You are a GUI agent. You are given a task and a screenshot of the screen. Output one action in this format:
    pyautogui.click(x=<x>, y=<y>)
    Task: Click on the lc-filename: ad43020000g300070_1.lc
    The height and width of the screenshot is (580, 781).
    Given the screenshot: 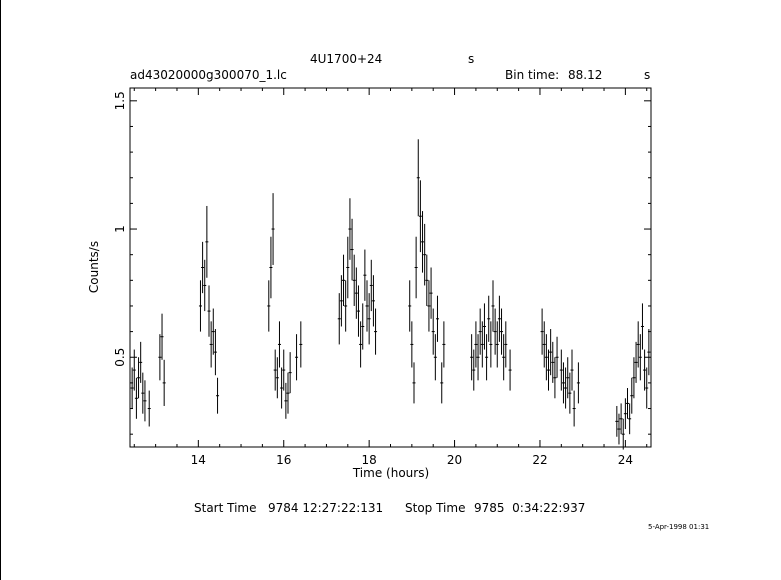 What is the action you would take?
    pyautogui.click(x=208, y=75)
    